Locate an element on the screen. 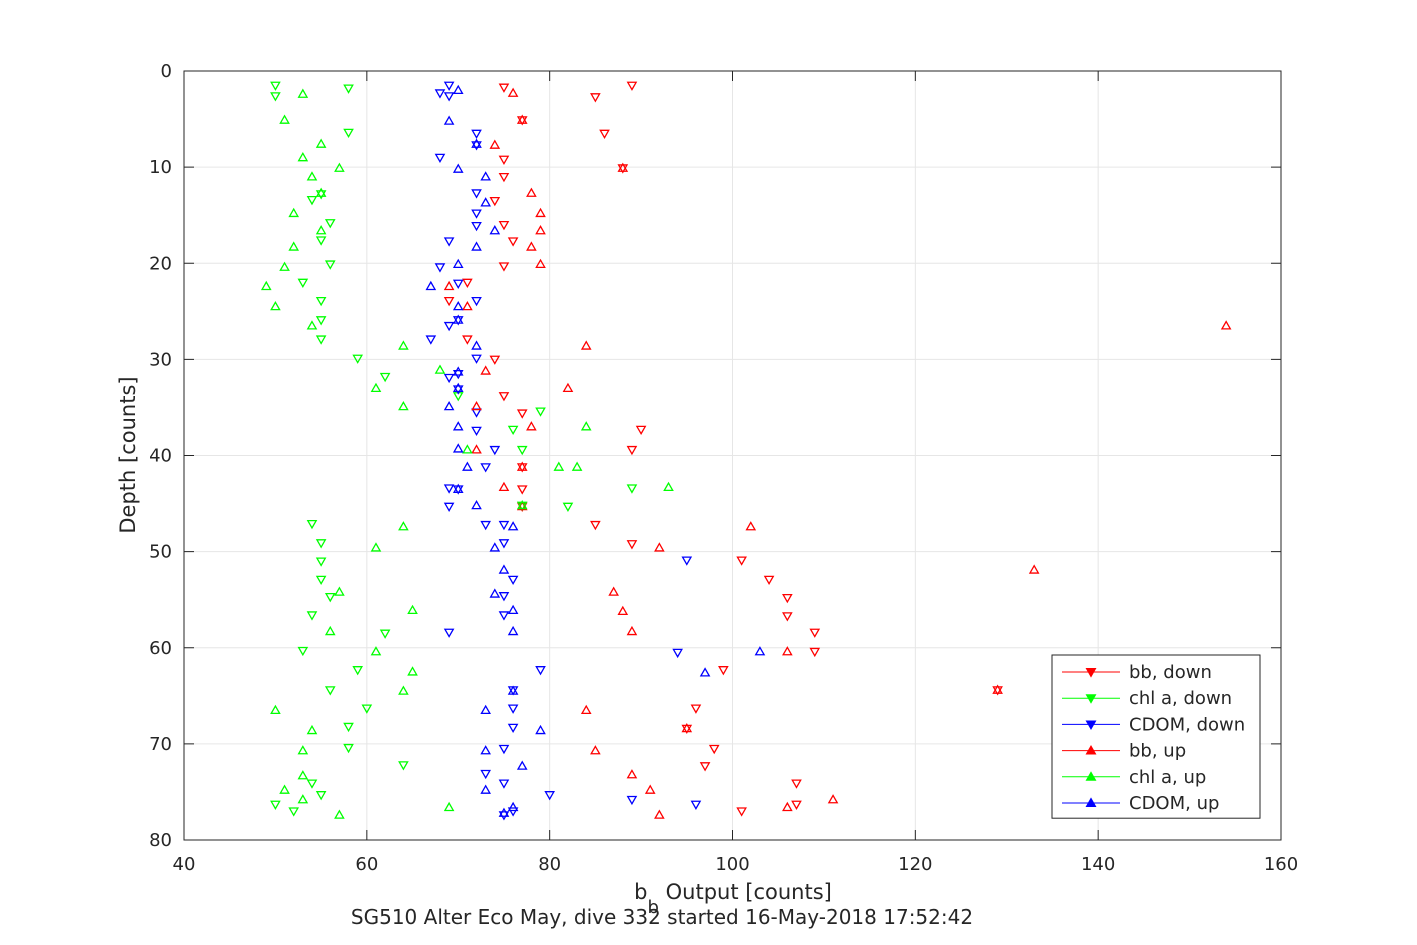  y-tick-label: 80 is located at coordinates (160, 840).